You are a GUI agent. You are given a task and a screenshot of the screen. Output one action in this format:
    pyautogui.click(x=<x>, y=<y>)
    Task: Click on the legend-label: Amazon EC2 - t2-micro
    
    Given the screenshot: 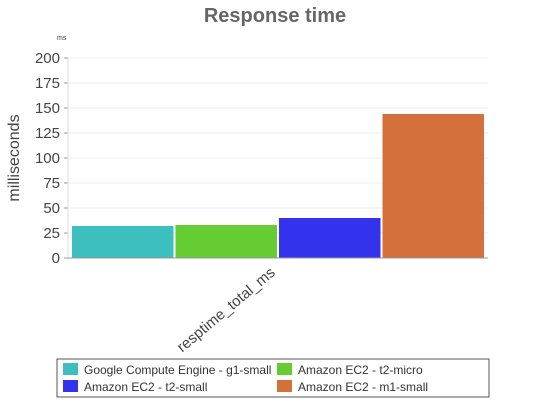 What is the action you would take?
    pyautogui.click(x=360, y=370)
    